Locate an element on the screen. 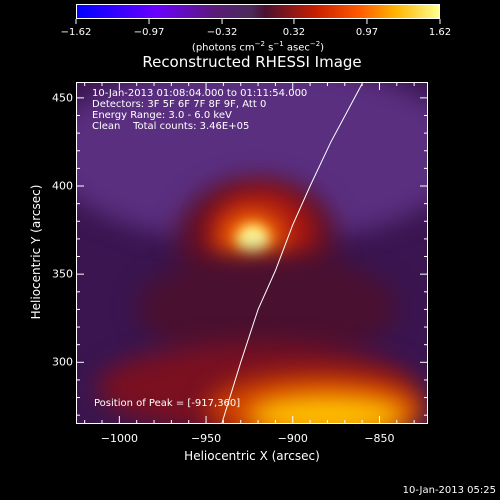 The height and width of the screenshot is (500, 500). x-tick-label: −1000 is located at coordinates (119, 438).